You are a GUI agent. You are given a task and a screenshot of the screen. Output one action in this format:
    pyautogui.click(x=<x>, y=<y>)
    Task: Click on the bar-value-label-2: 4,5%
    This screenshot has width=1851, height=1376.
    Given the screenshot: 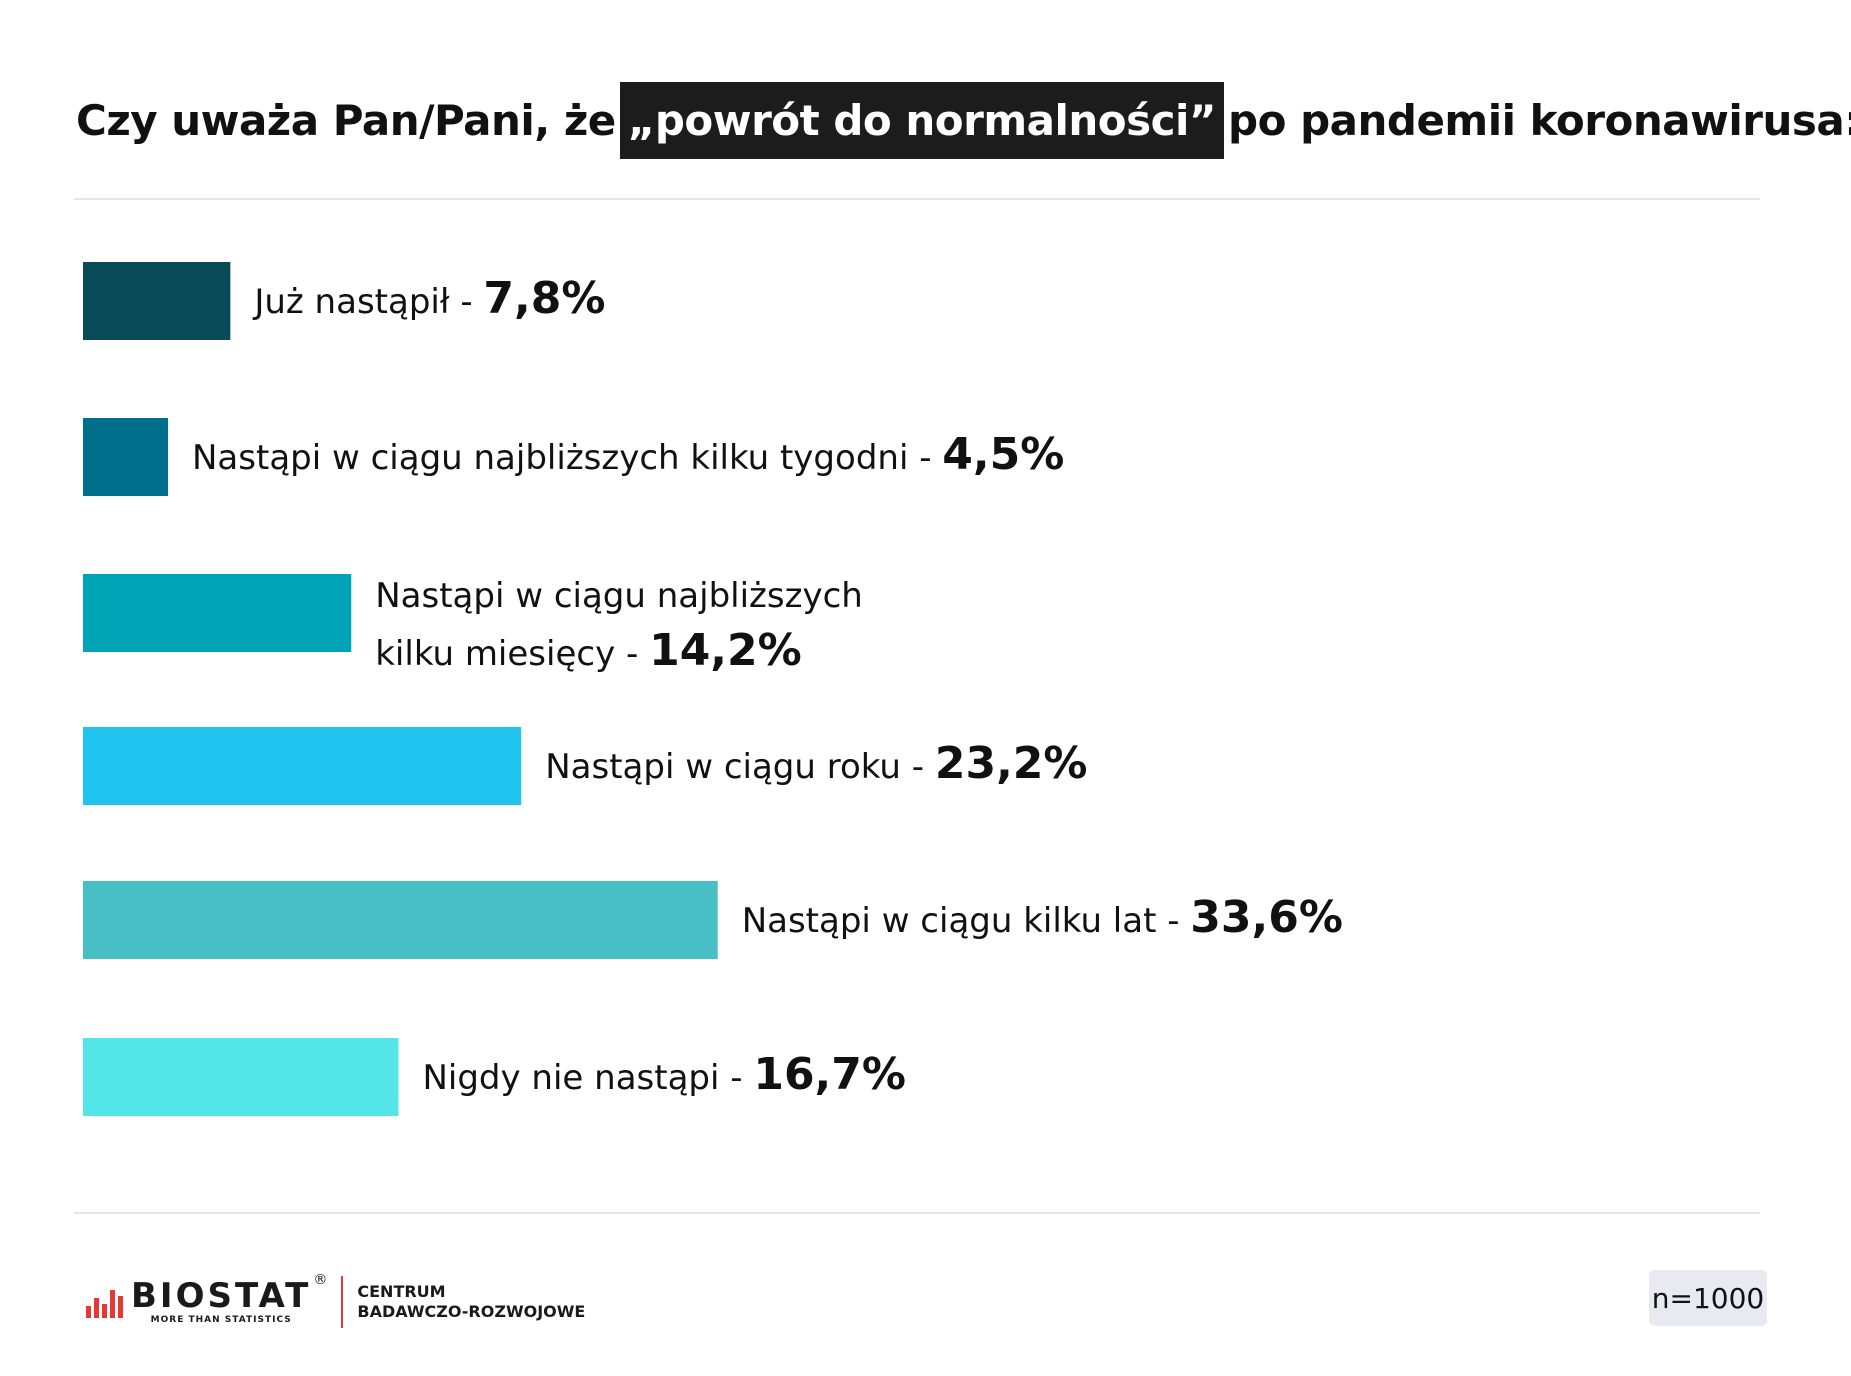 What is the action you would take?
    pyautogui.click(x=1003, y=454)
    